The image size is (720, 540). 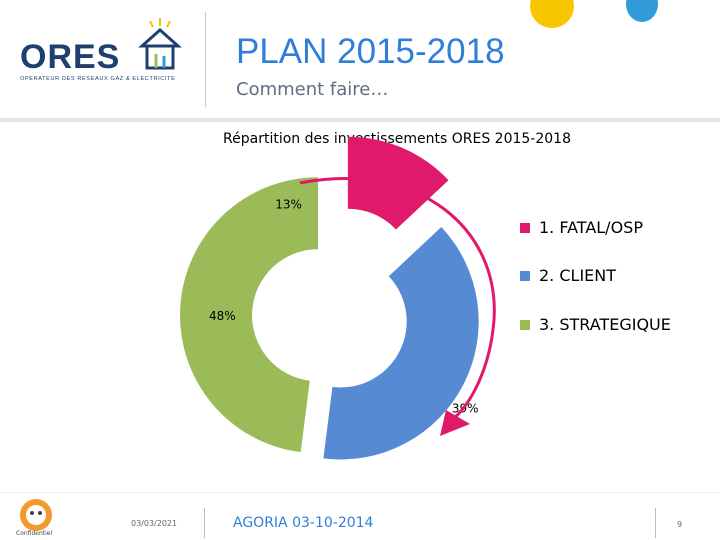 I want to click on cycle-arrow-arc, so click(x=397, y=299).